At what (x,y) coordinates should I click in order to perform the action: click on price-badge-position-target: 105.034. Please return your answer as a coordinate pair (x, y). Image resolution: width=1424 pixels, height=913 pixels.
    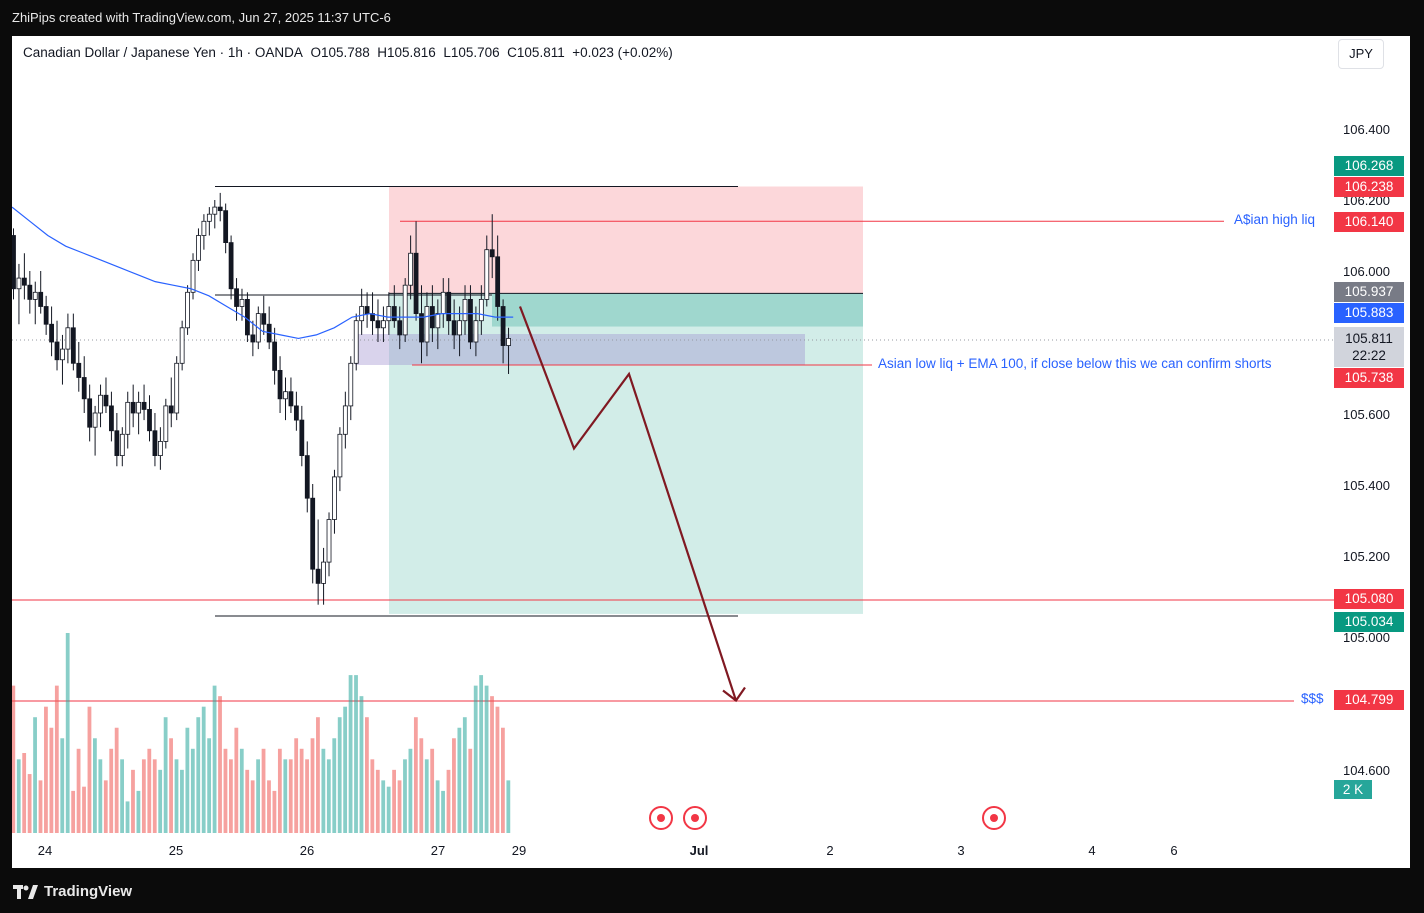
    Looking at the image, I should click on (1369, 622).